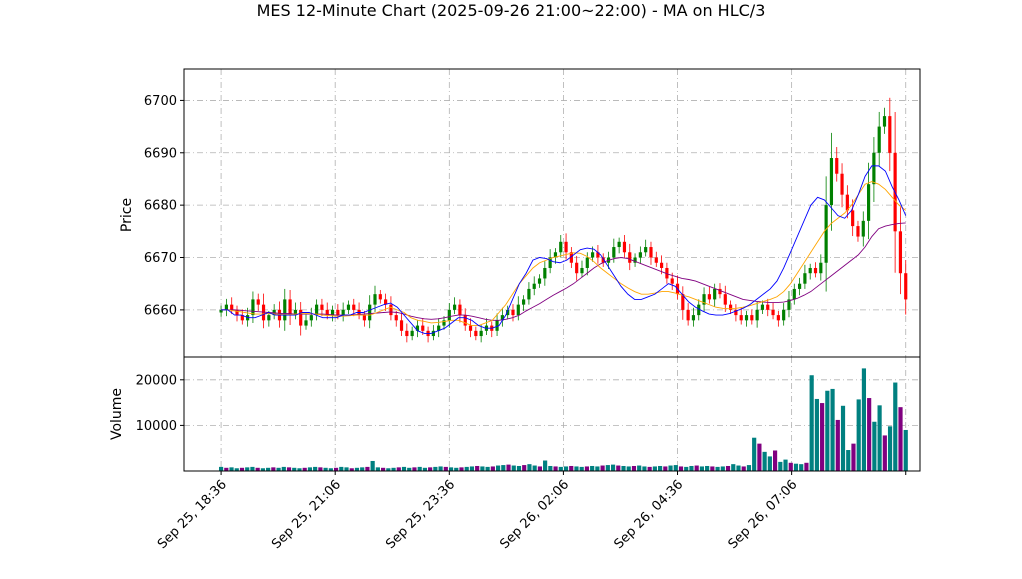 The image size is (1022, 579). I want to click on price-axis-label: Price, so click(127, 215).